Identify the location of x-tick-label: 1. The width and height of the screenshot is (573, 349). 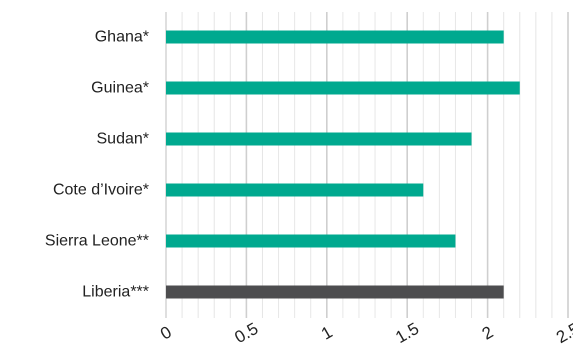
(327, 332).